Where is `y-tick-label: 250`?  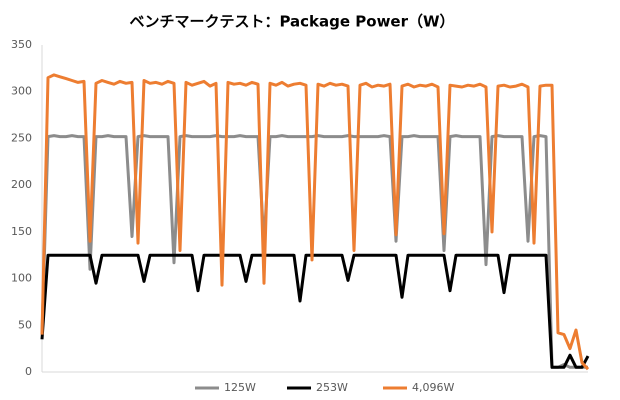
y-tick-label: 250 is located at coordinates (21, 137).